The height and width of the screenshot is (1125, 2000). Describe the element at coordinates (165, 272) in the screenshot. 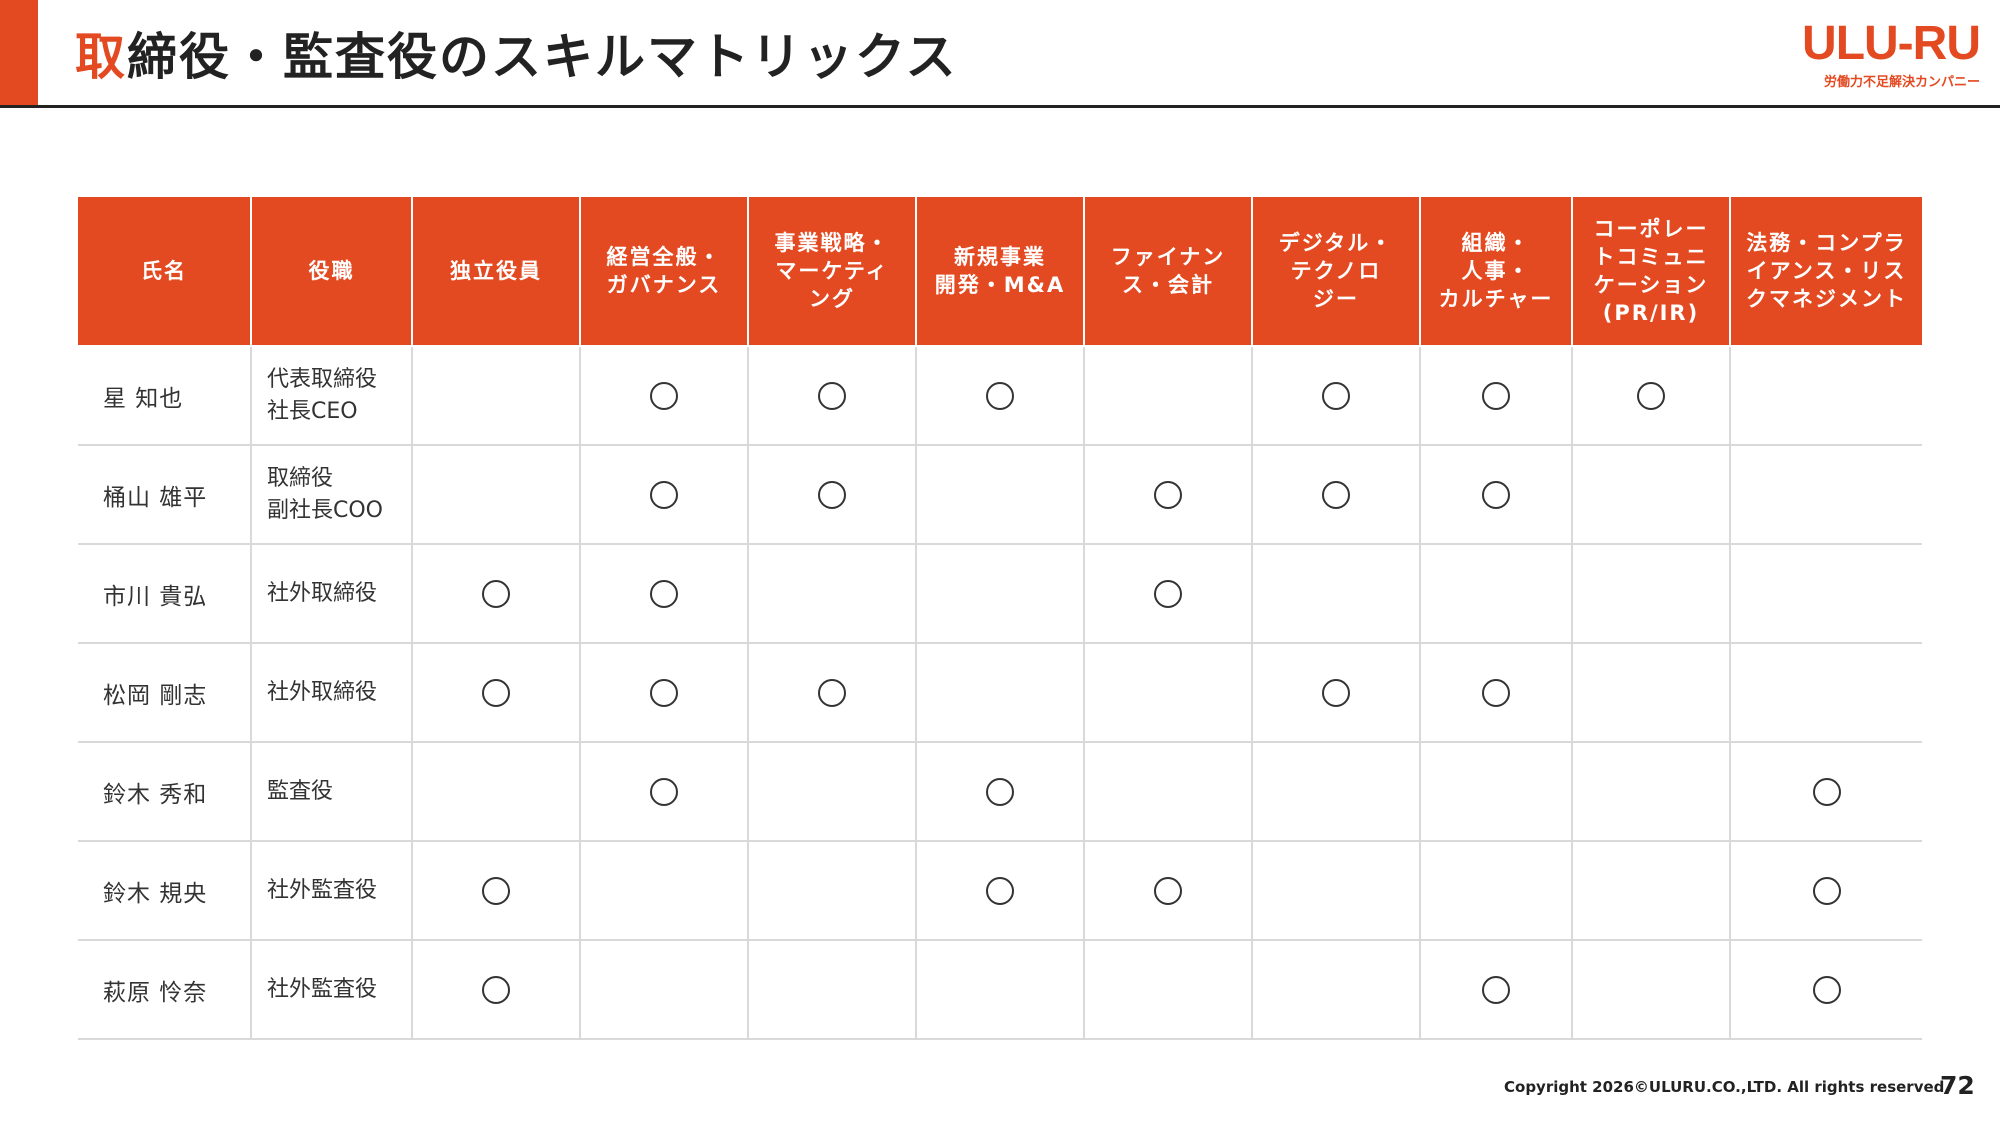

I see `column-header: 氏名` at that location.